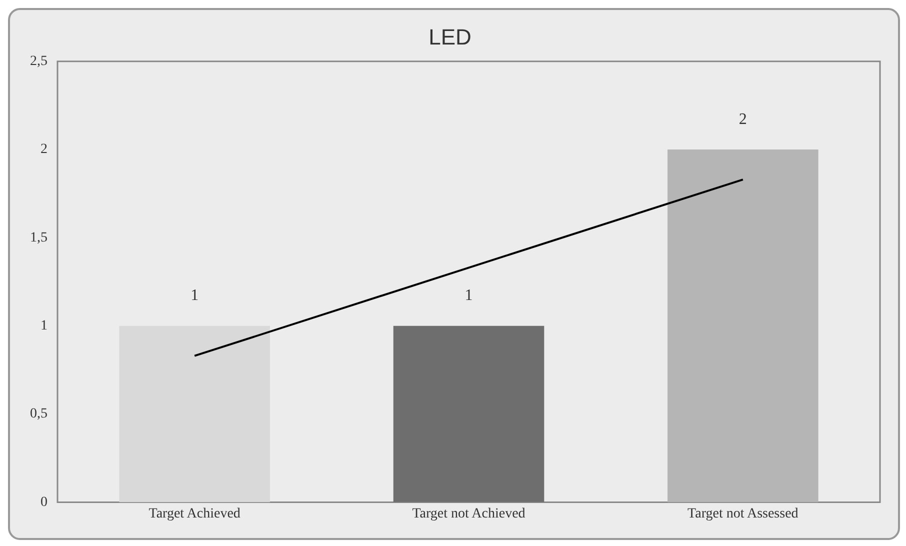  What do you see at coordinates (194, 514) in the screenshot?
I see `x-tick-label: Target Achieved` at bounding box center [194, 514].